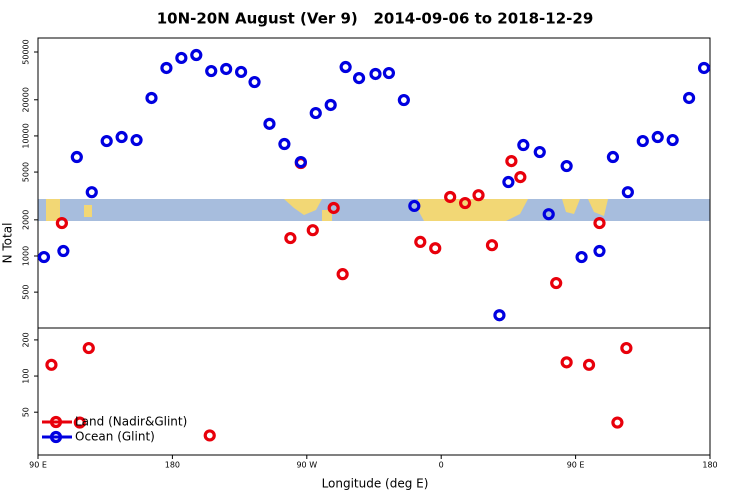 The image size is (750, 500). I want to click on y-tick-label: 100, so click(26, 375).